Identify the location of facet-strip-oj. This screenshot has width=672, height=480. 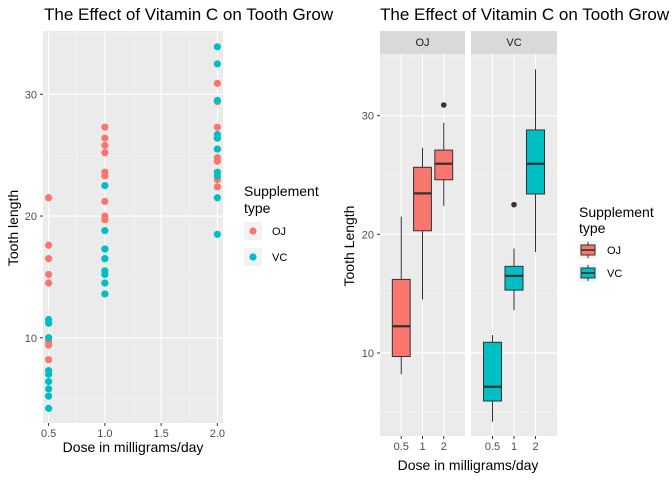
(422, 42).